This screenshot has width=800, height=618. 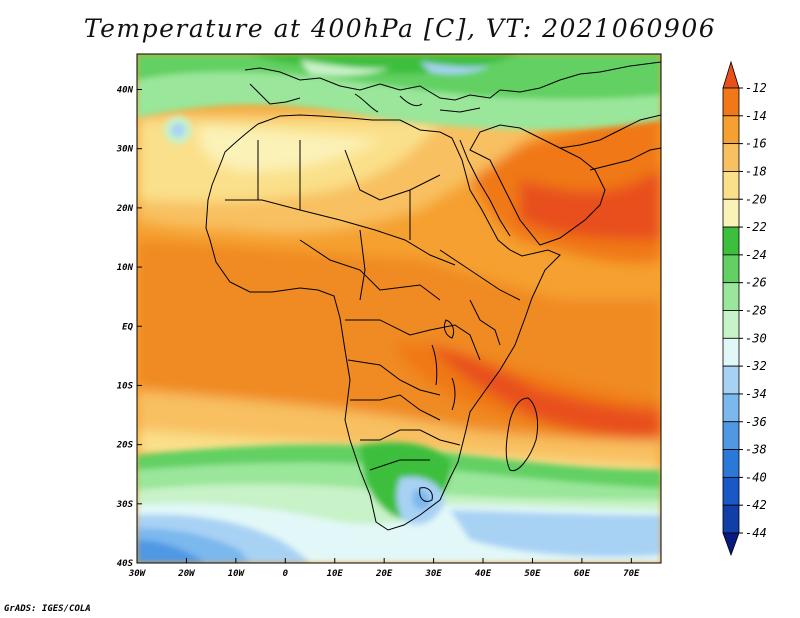 What do you see at coordinates (756, 505) in the screenshot?
I see `colorbar-label: -42` at bounding box center [756, 505].